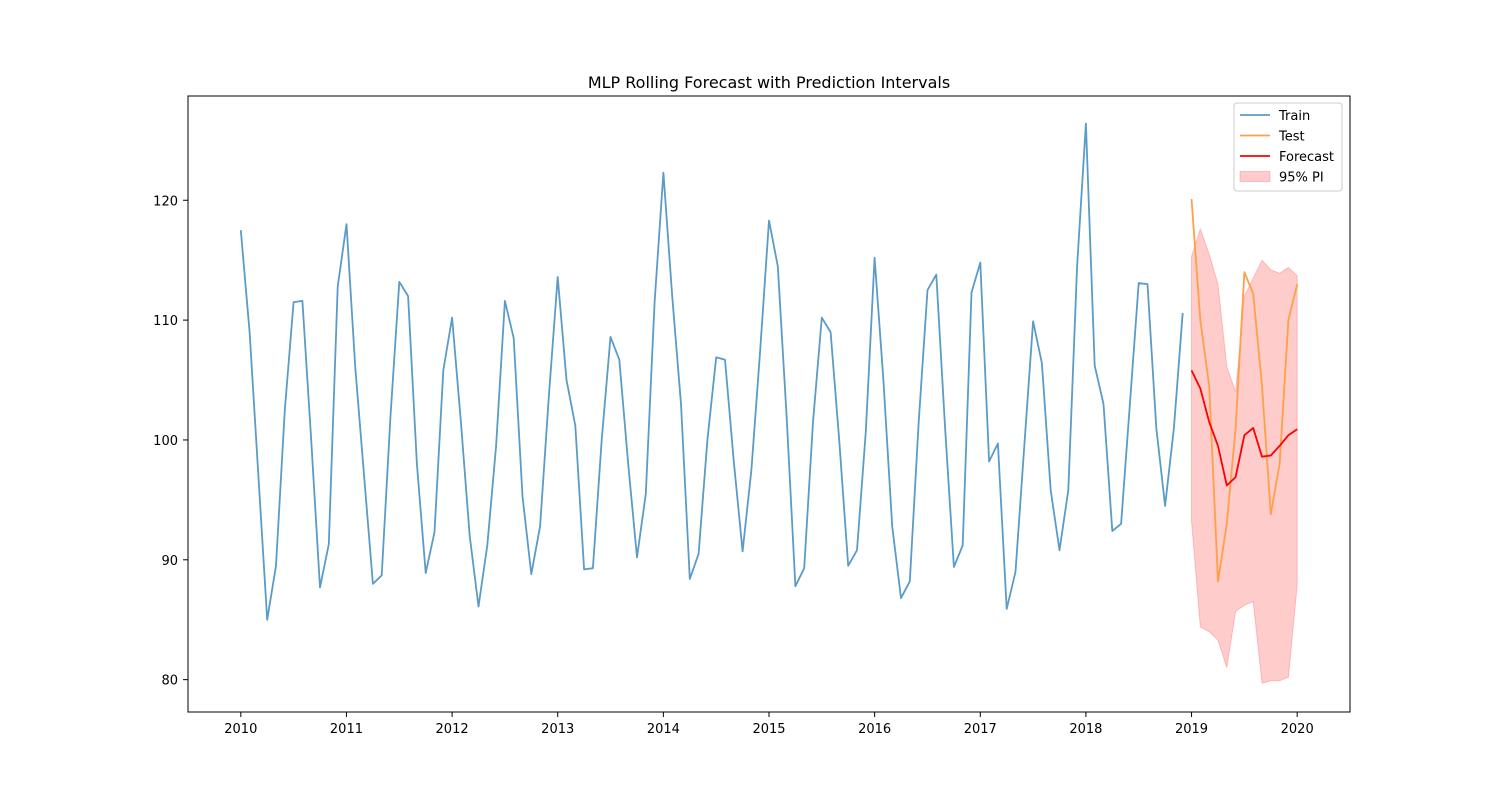  I want to click on x-tick-label: 2015, so click(768, 729).